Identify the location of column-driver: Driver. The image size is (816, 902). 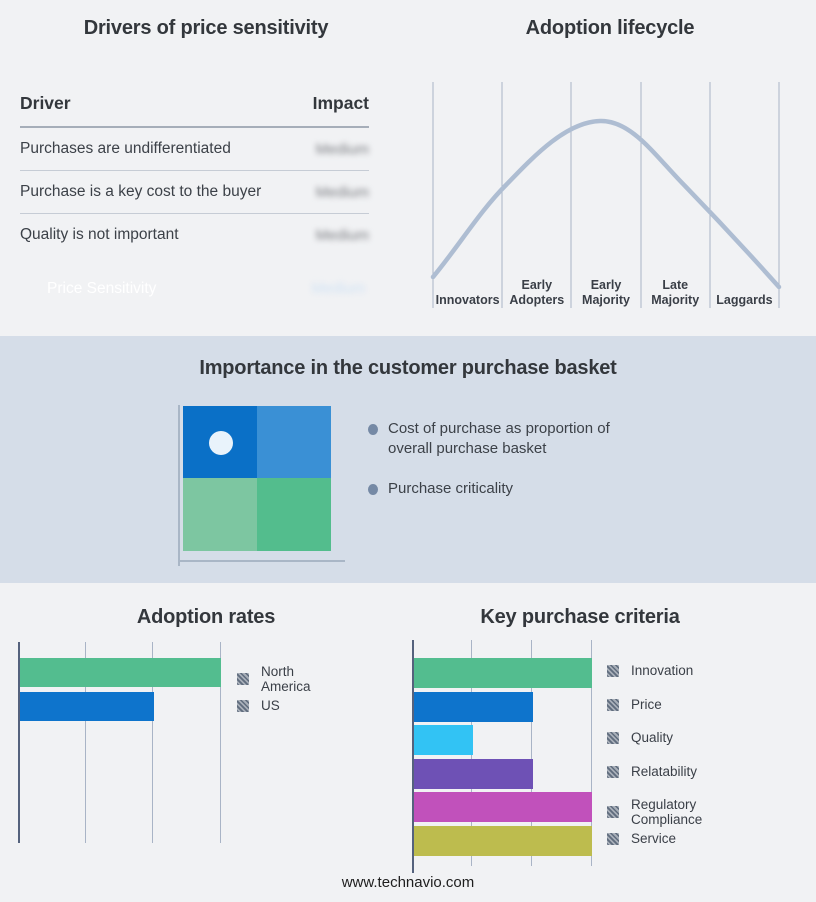
(45, 103).